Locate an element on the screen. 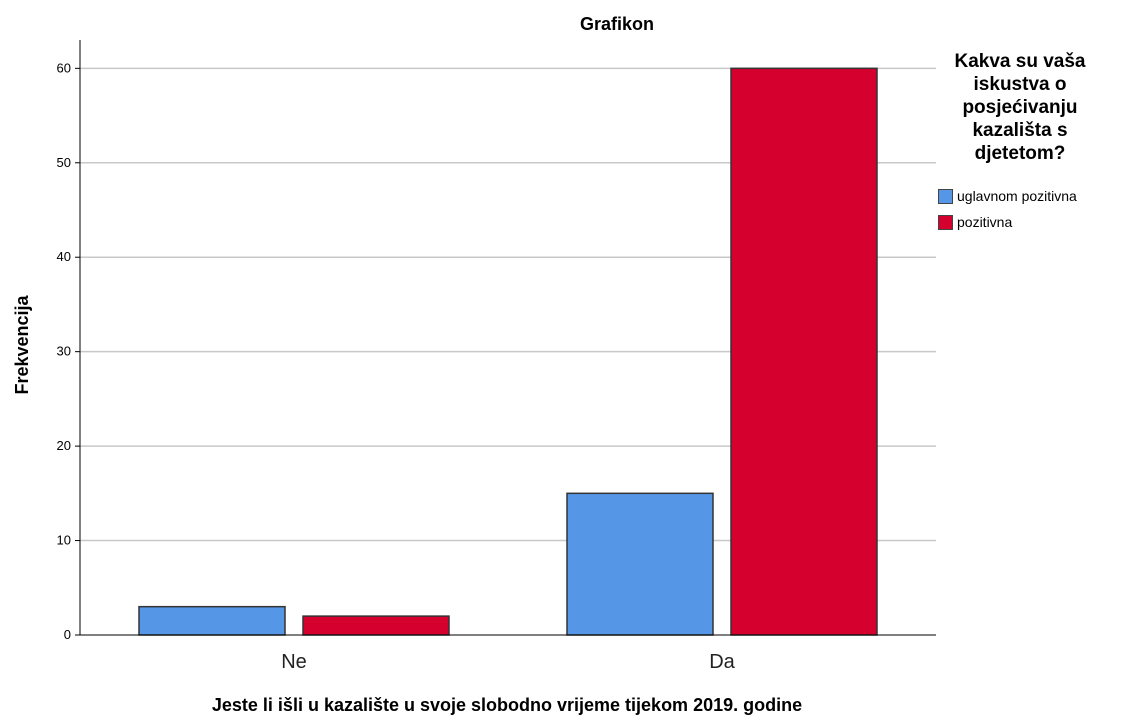 Image resolution: width=1130 pixels, height=720 pixels. chart-title: Grafikon is located at coordinates (617, 24).